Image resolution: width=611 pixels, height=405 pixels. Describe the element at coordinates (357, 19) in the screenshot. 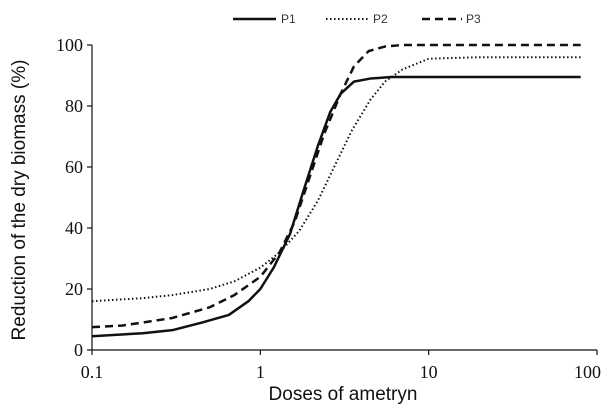

I see `legend: P1 P2 P3` at that location.